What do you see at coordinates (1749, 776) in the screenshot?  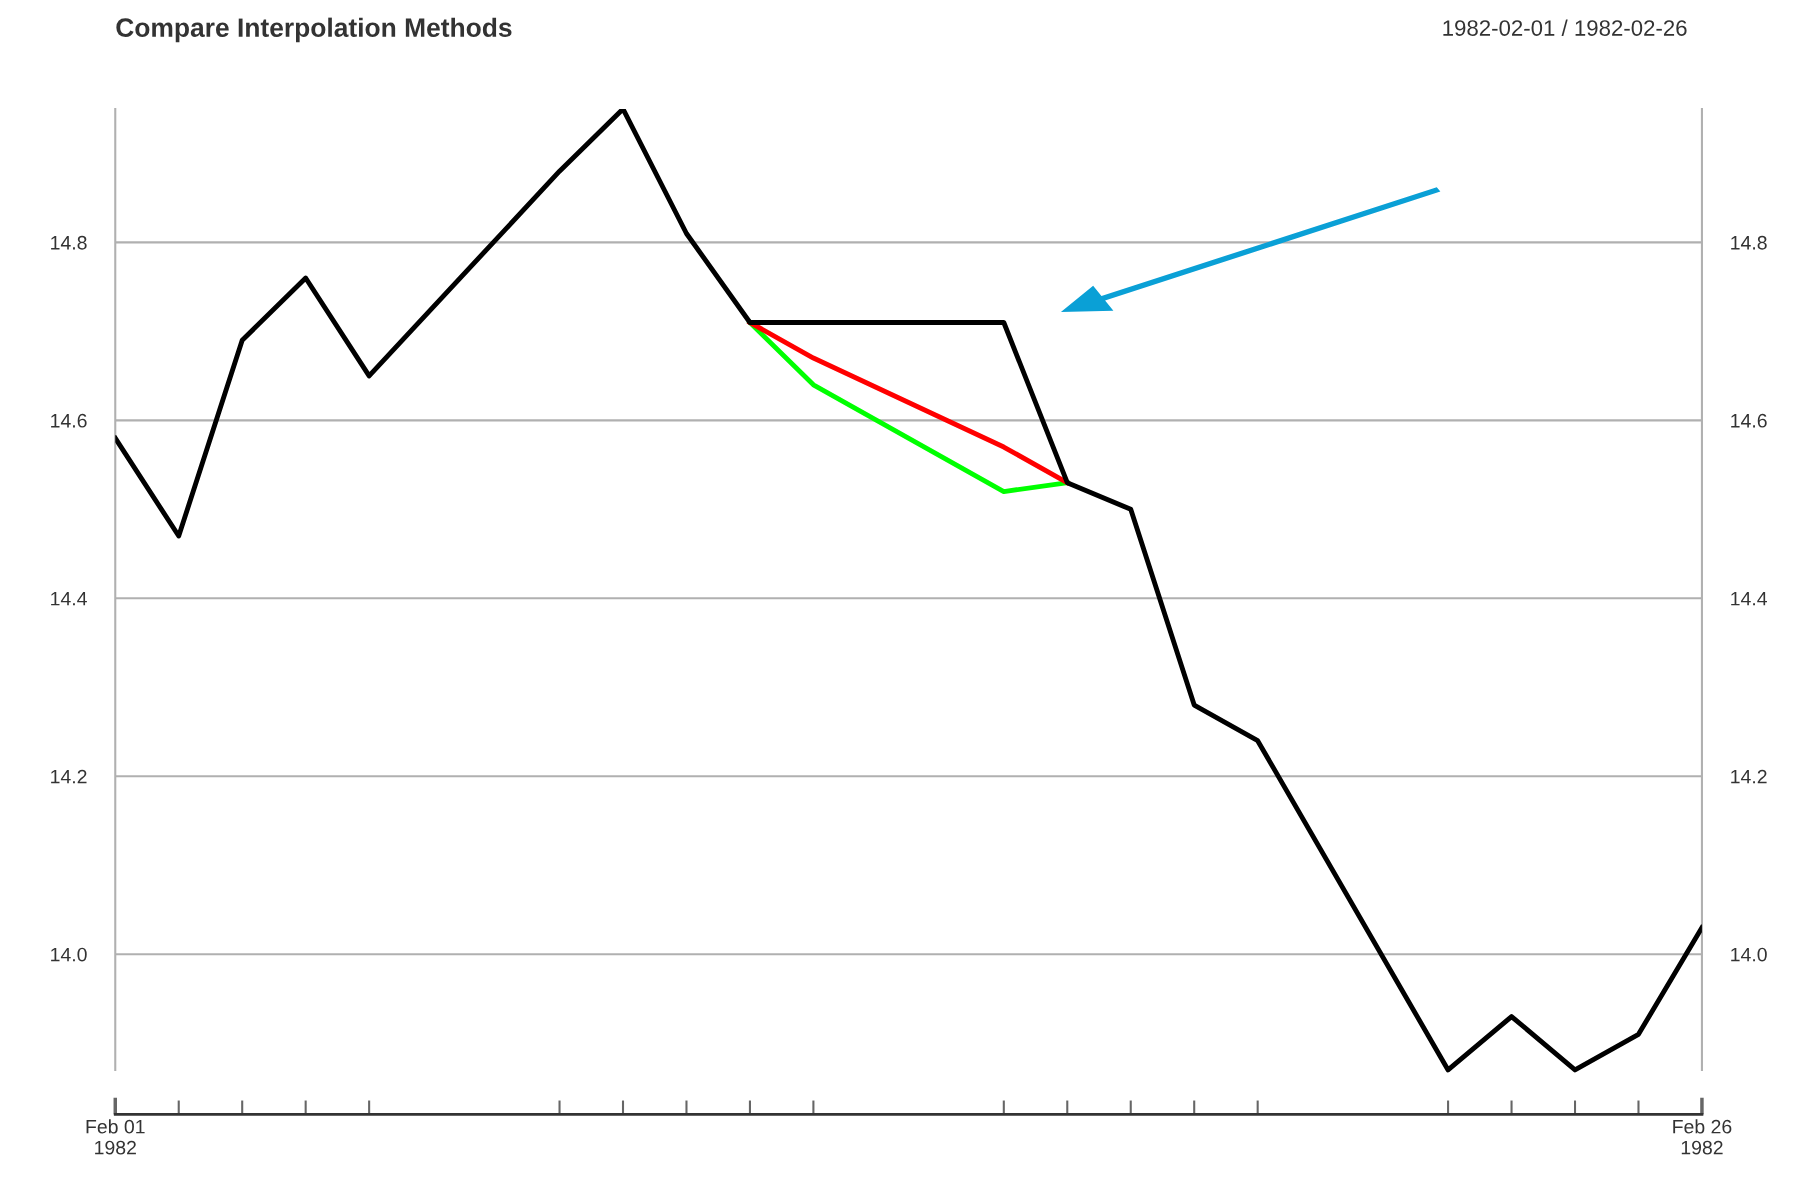 I see `y2-tick-label: 14.2` at bounding box center [1749, 776].